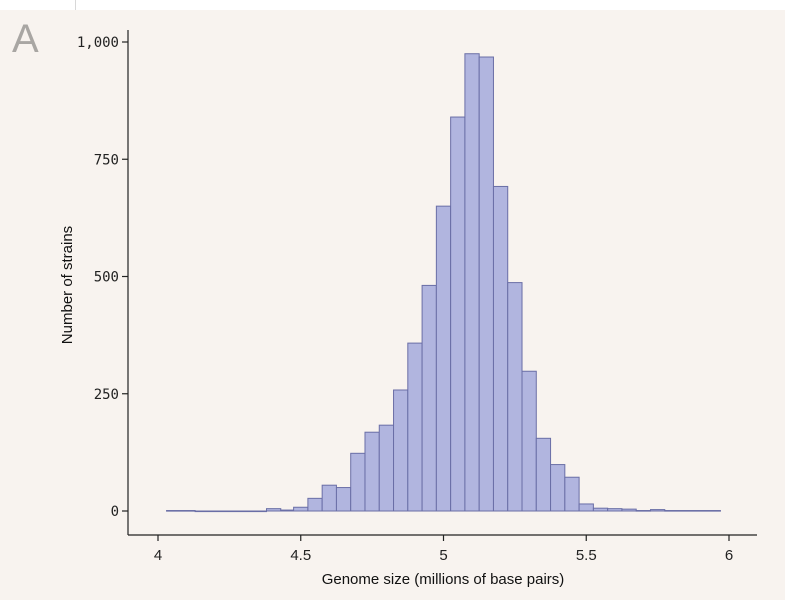  Describe the element at coordinates (443, 555) in the screenshot. I see `x-tick-label: 5` at that location.